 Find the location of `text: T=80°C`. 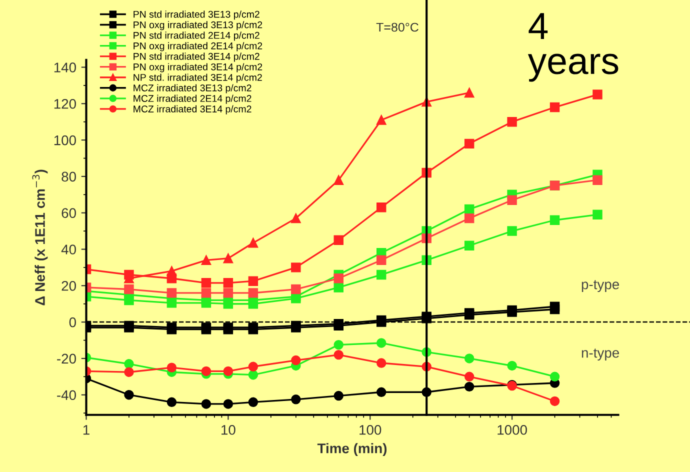

text: T=80°C is located at coordinates (397, 27).